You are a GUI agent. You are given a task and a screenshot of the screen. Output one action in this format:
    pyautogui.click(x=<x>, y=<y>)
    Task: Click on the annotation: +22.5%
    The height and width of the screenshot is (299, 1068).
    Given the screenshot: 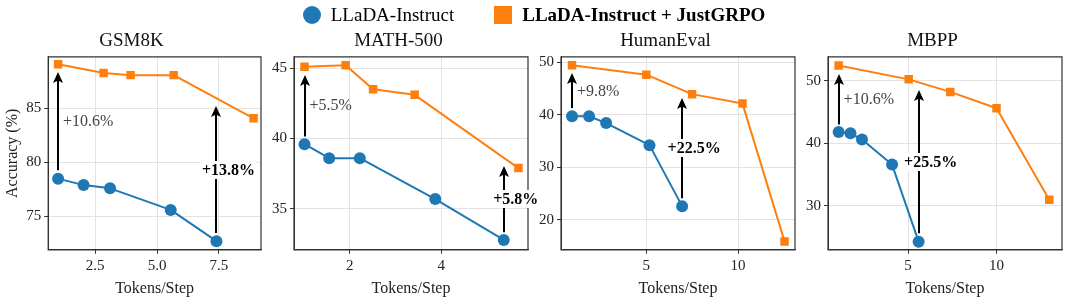 What is the action you would take?
    pyautogui.click(x=694, y=148)
    